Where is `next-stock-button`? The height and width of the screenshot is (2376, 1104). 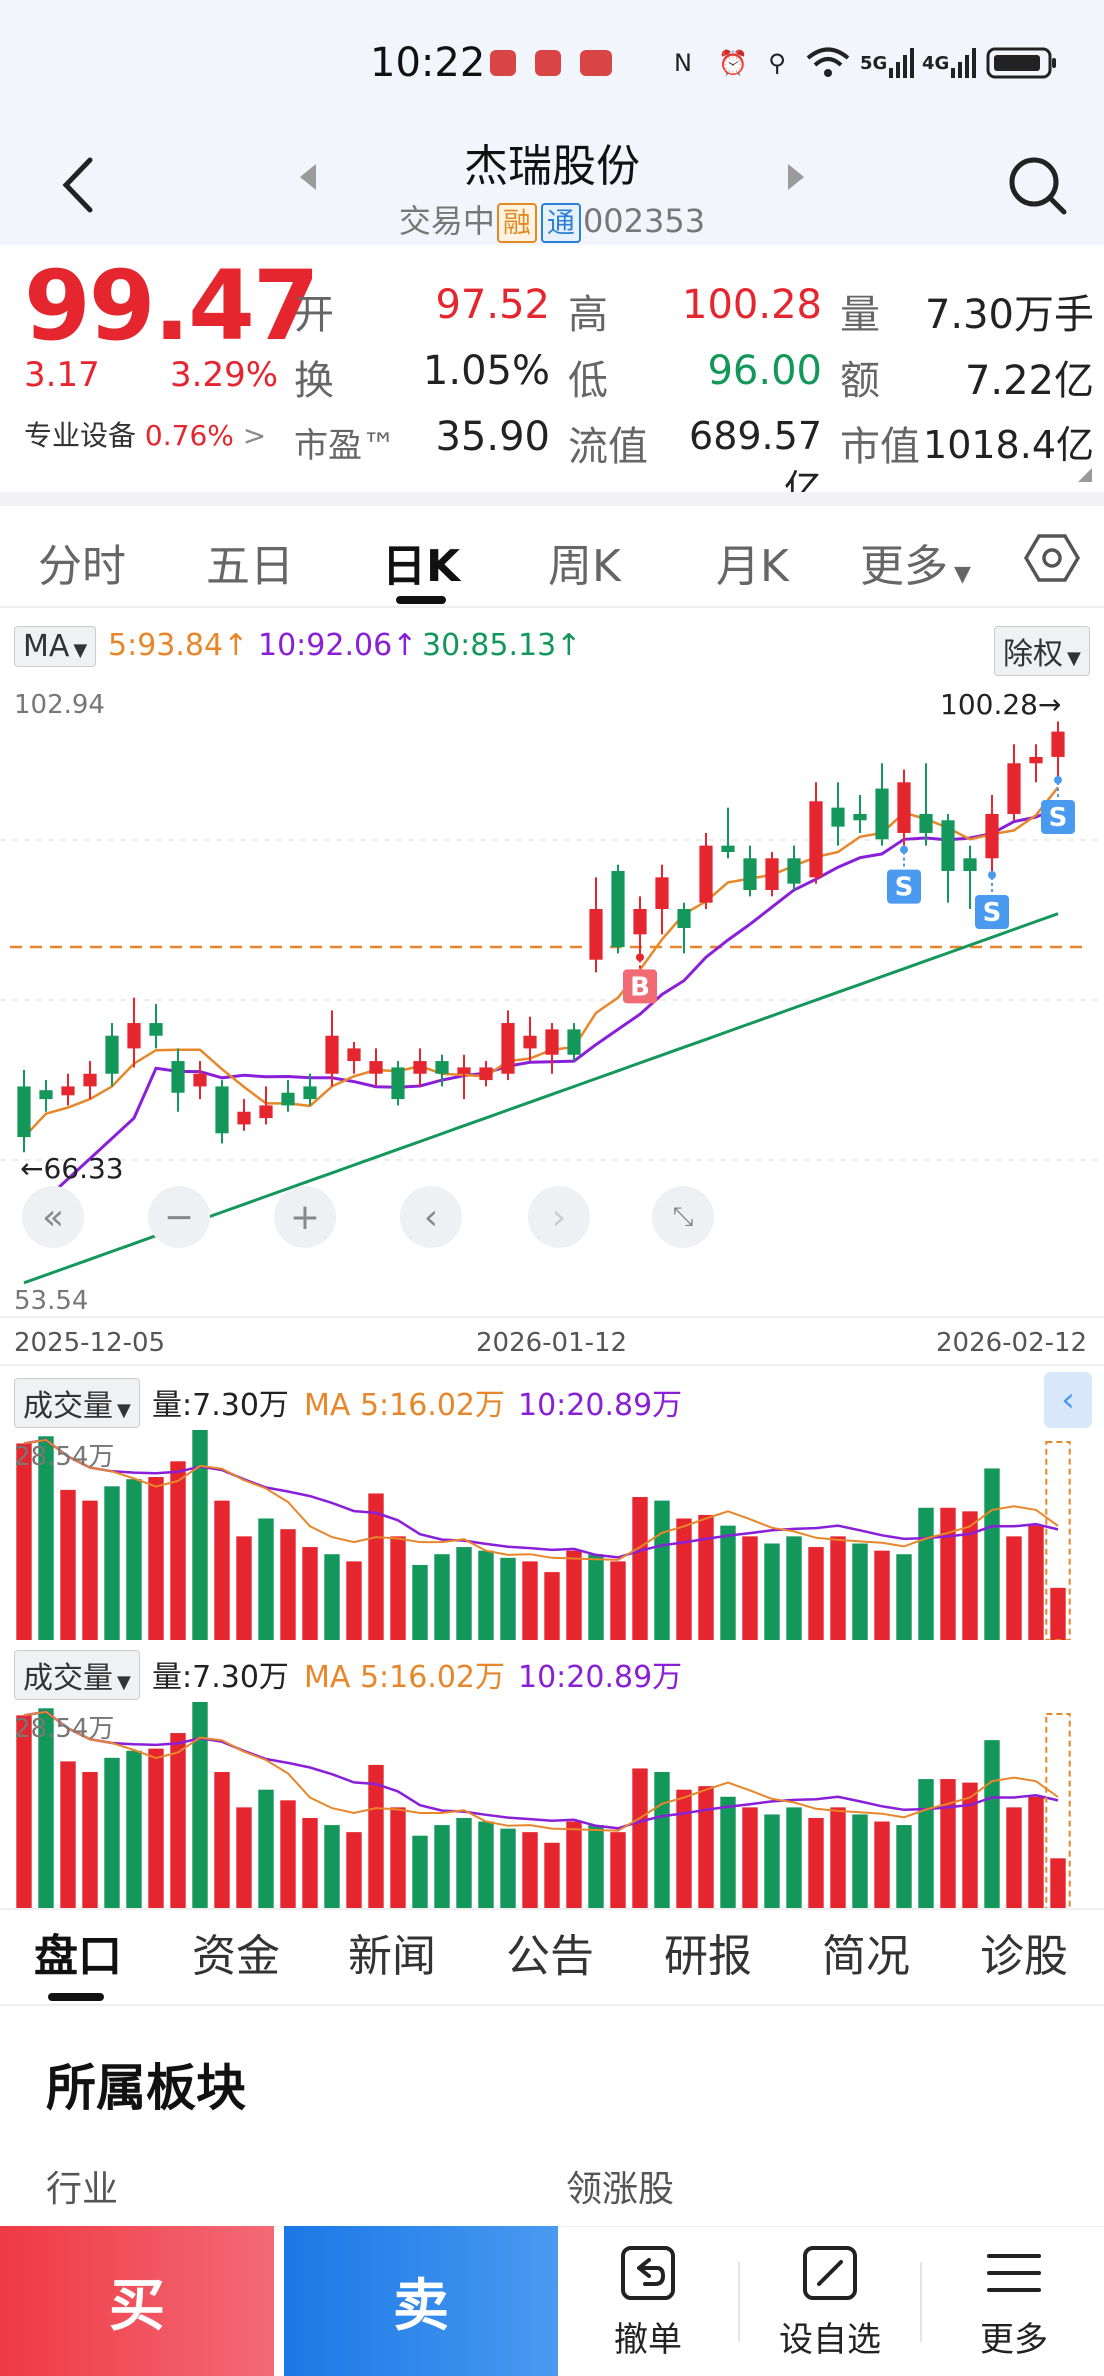 next-stock-button is located at coordinates (796, 177).